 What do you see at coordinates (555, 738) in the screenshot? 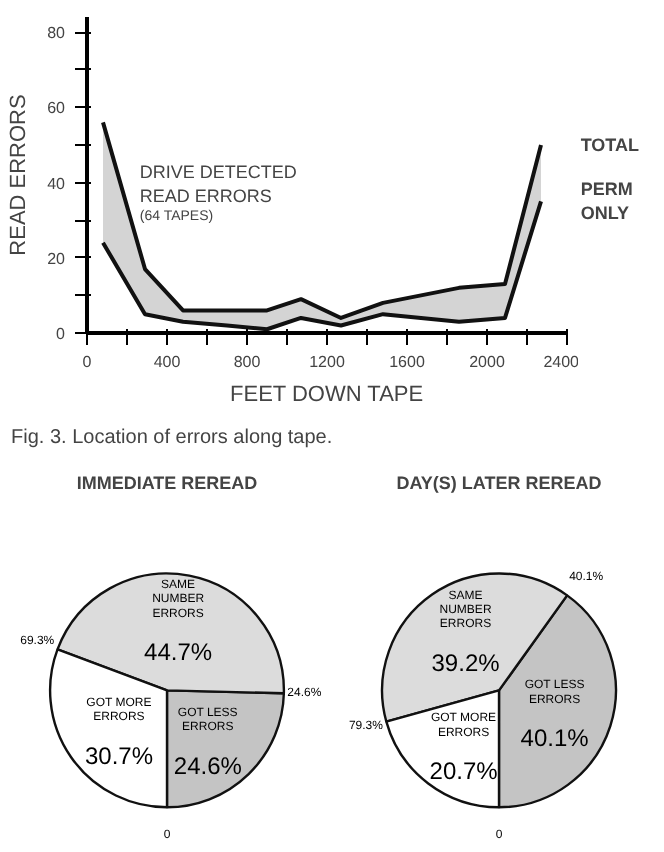
I see `data-label: 40.1%` at bounding box center [555, 738].